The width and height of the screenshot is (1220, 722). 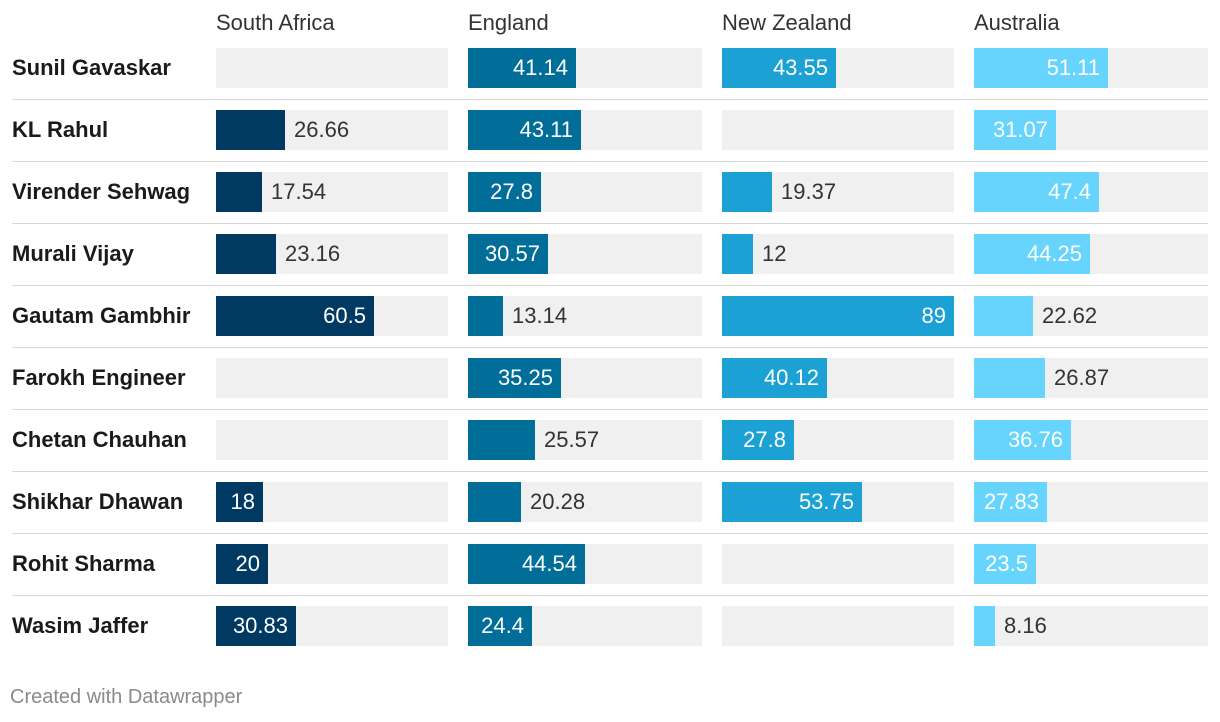 I want to click on data-label: 25.57, so click(x=572, y=439).